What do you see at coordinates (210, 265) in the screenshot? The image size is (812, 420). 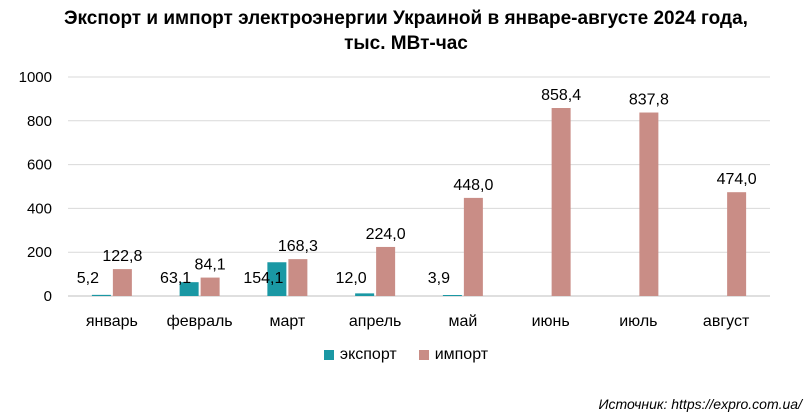 I see `data-label-import: 84,1` at bounding box center [210, 265].